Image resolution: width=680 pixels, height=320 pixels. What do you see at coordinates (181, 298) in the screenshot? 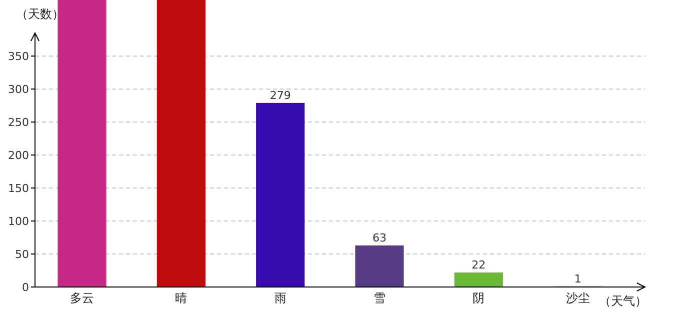
I see `x-tick-label: 晴` at bounding box center [181, 298].